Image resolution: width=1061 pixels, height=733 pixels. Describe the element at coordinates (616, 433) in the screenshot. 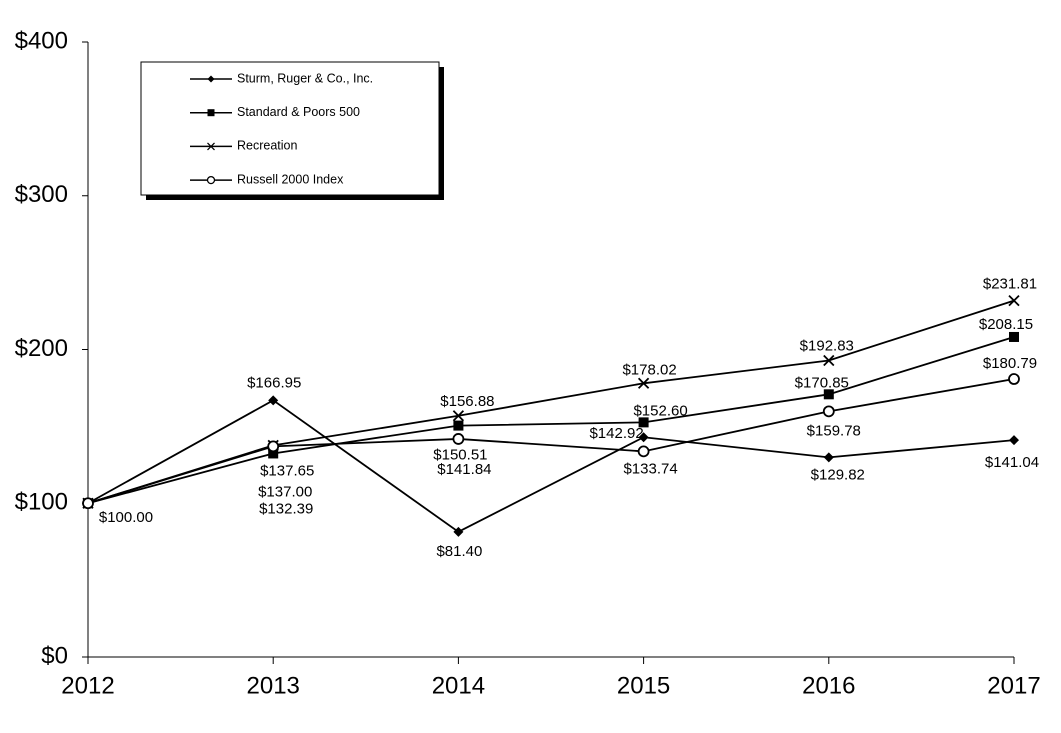

I see `value-label: $142.92` at that location.